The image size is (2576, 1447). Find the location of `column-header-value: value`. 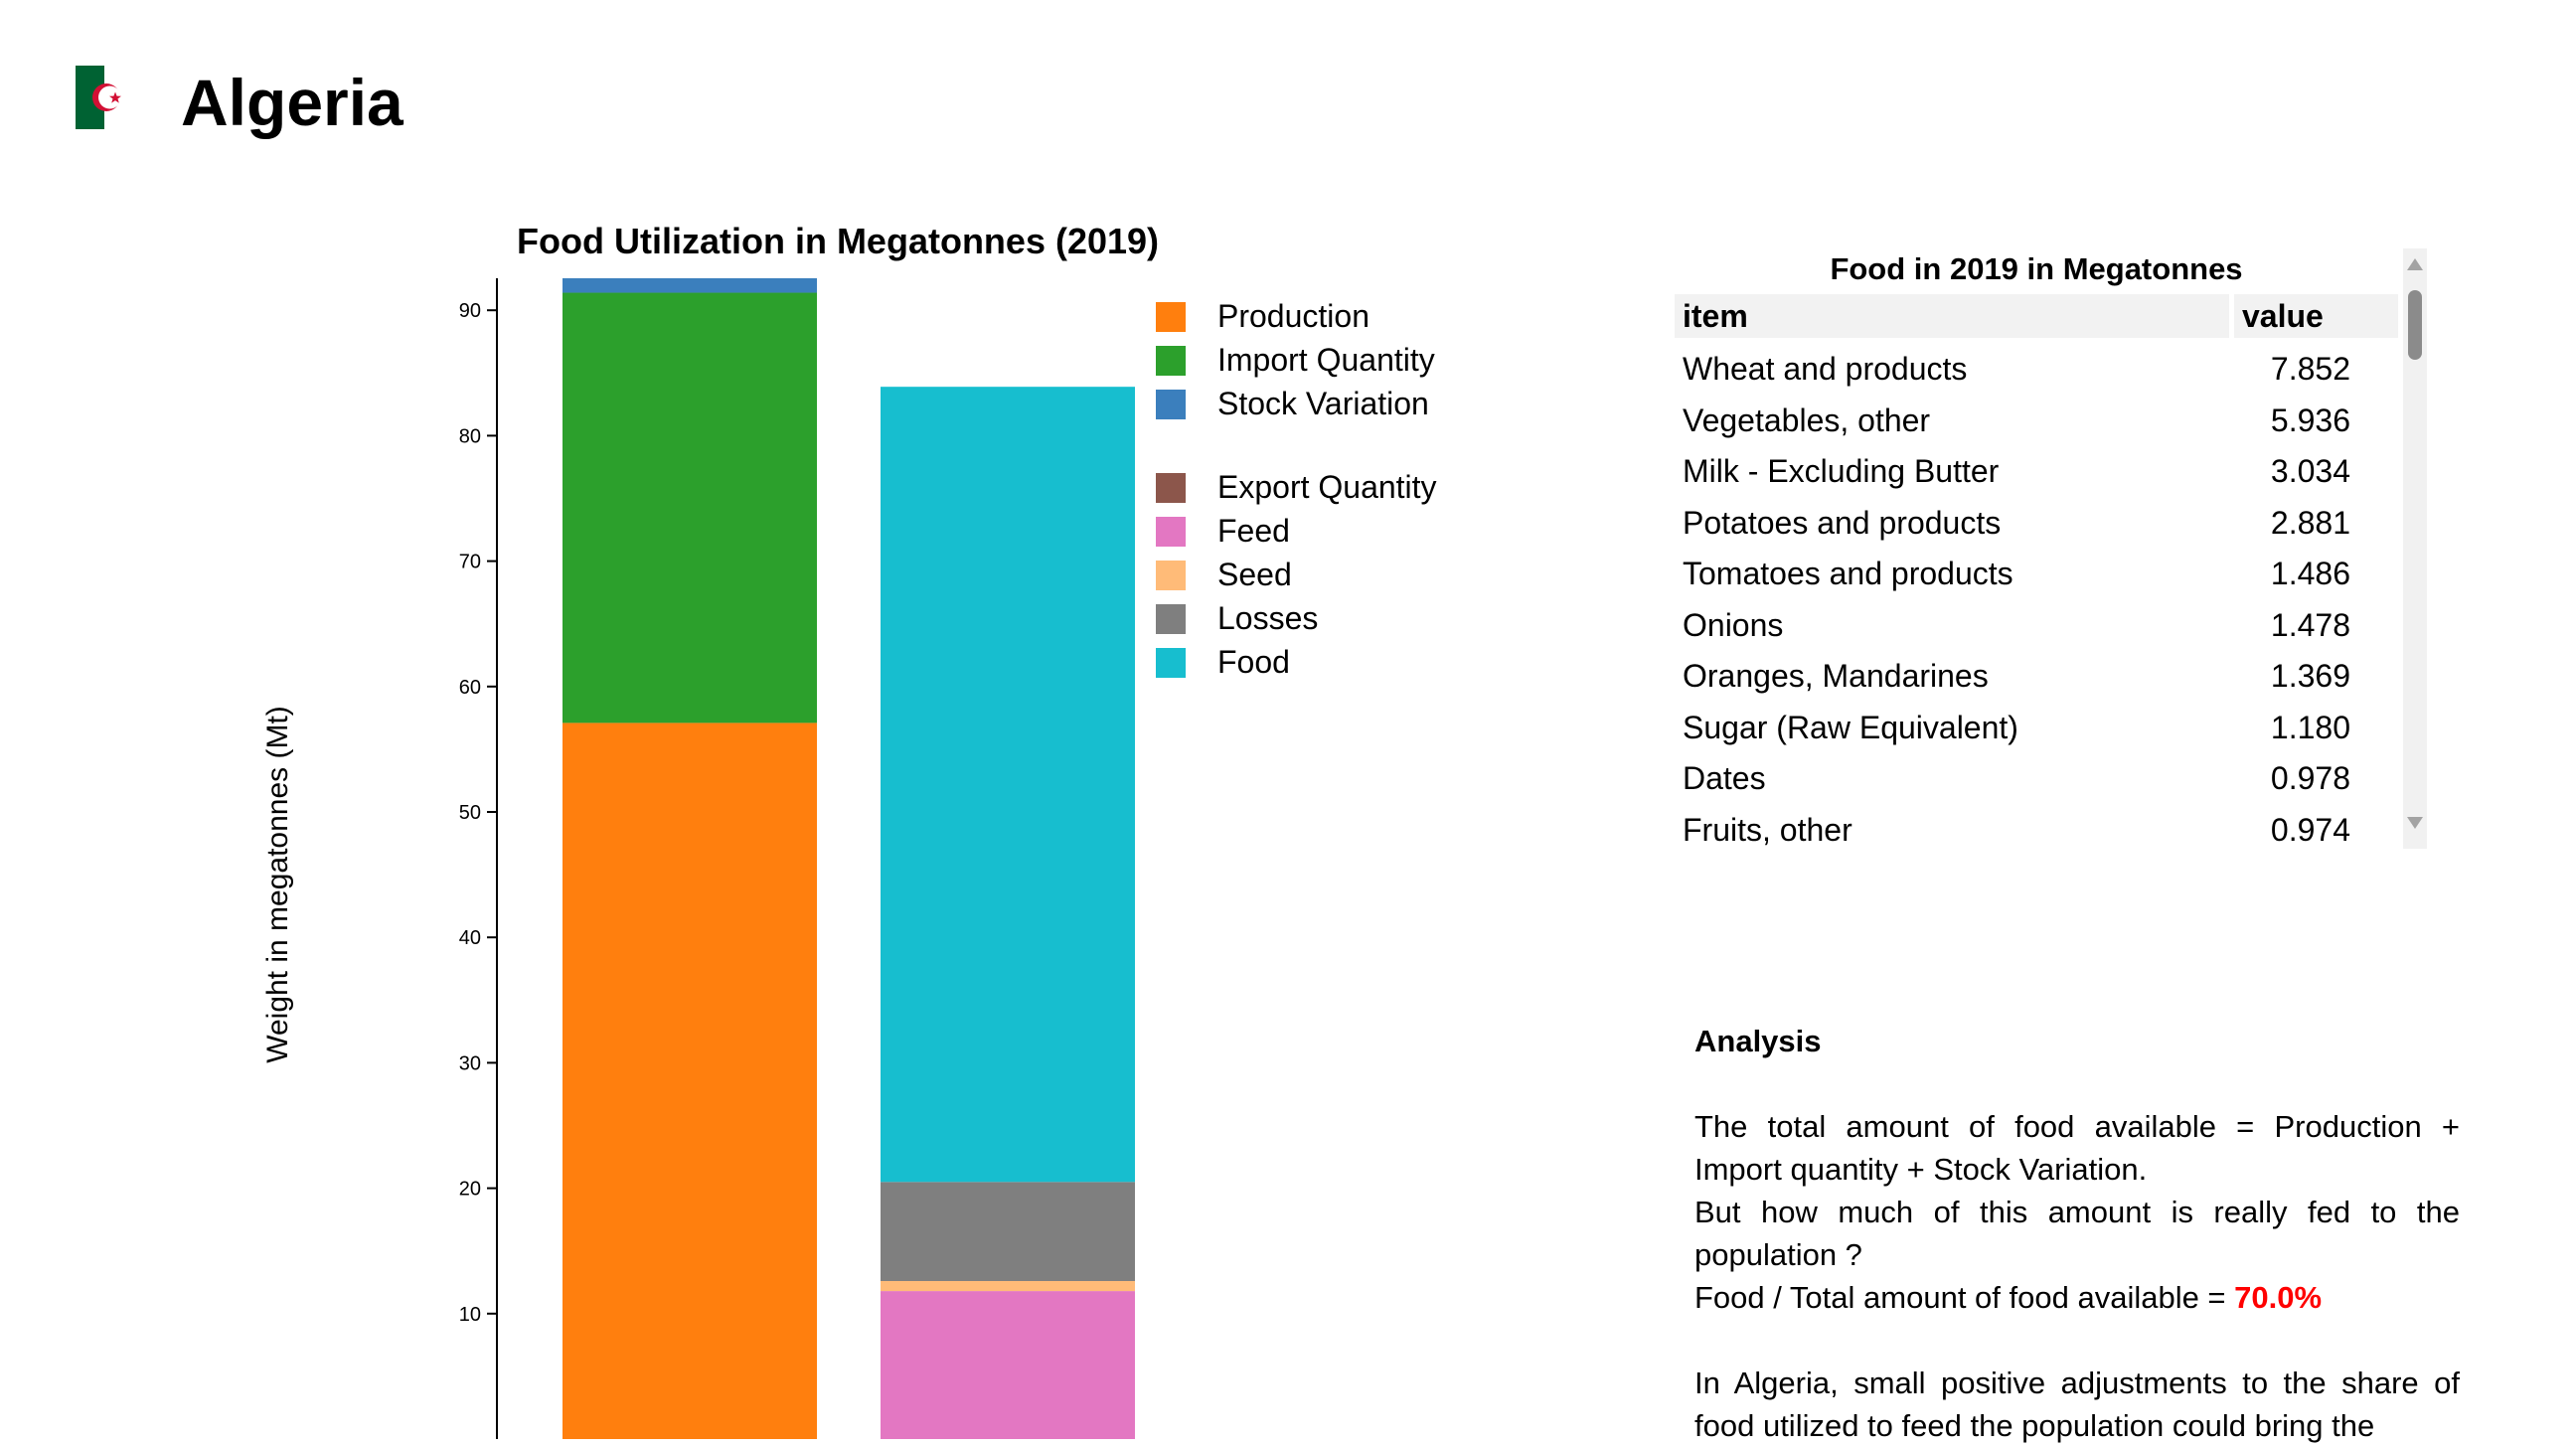

column-header-value: value is located at coordinates (2316, 316).